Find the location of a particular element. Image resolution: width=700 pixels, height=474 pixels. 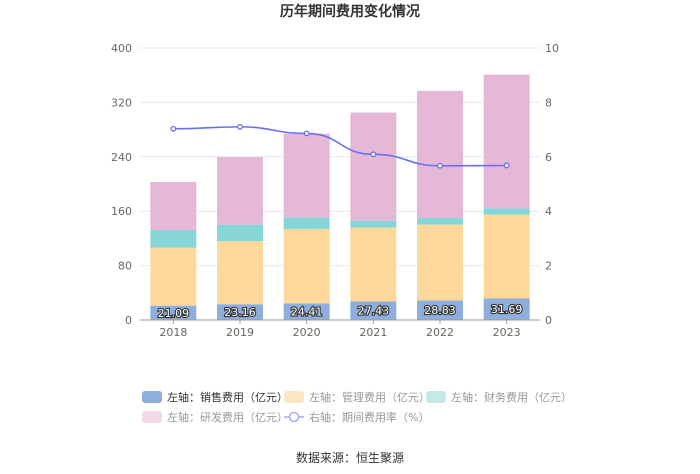

rate-line is located at coordinates (340, 146).